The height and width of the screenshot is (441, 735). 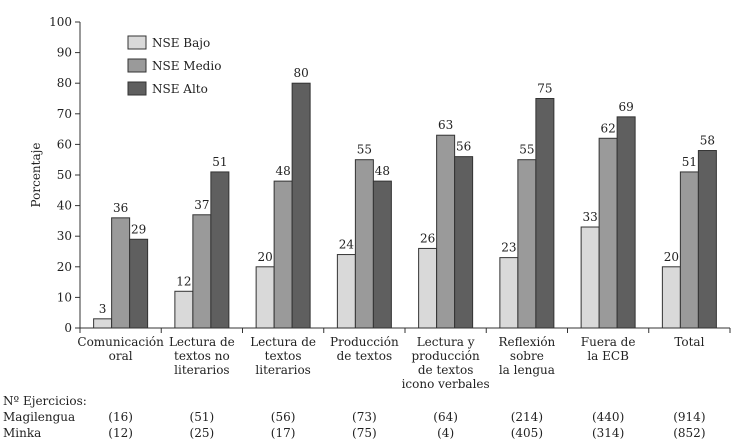 I want to click on data-label: 3, so click(x=103, y=309).